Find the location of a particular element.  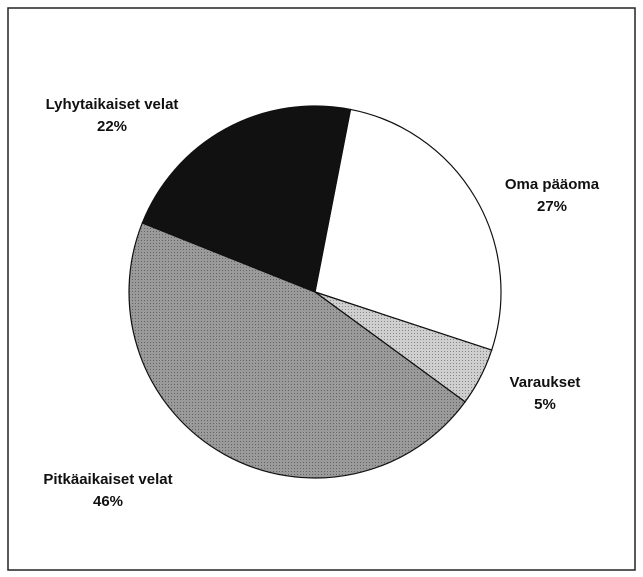

slice-value-label: 46% is located at coordinates (108, 501).